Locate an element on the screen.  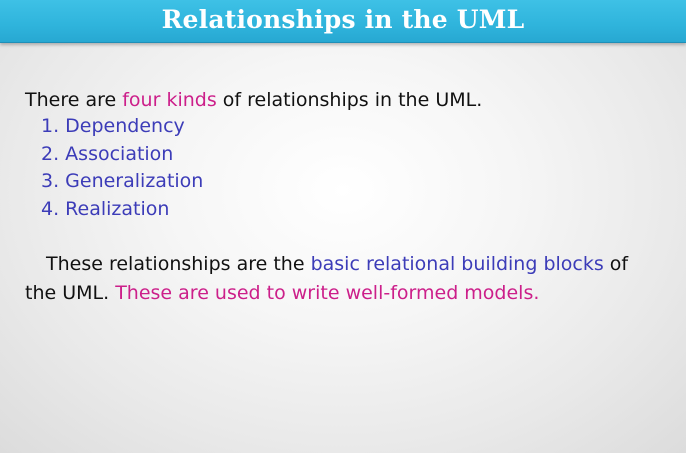
title-bar: Relationships in the UML is located at coordinates (343, 21).